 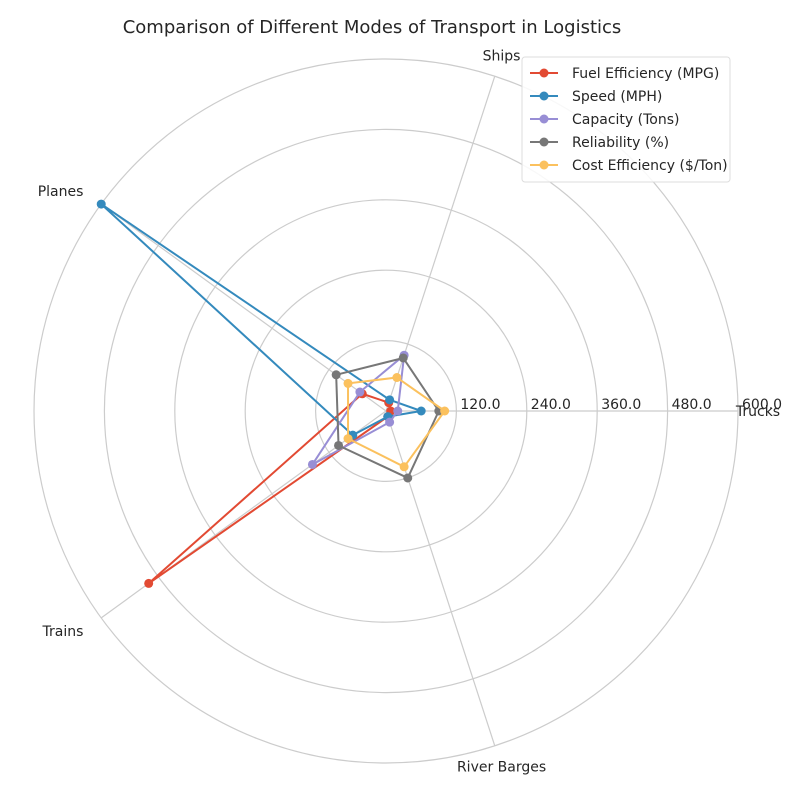 I want to click on legend-label: Speed (MPH), so click(x=617, y=97).